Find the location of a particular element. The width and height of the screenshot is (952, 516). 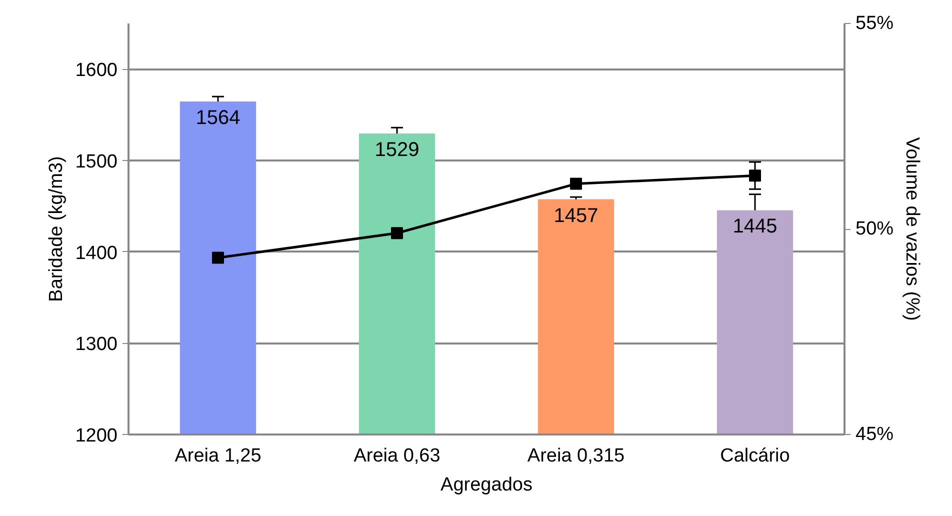

x-tick-label: Calcário is located at coordinates (755, 456).